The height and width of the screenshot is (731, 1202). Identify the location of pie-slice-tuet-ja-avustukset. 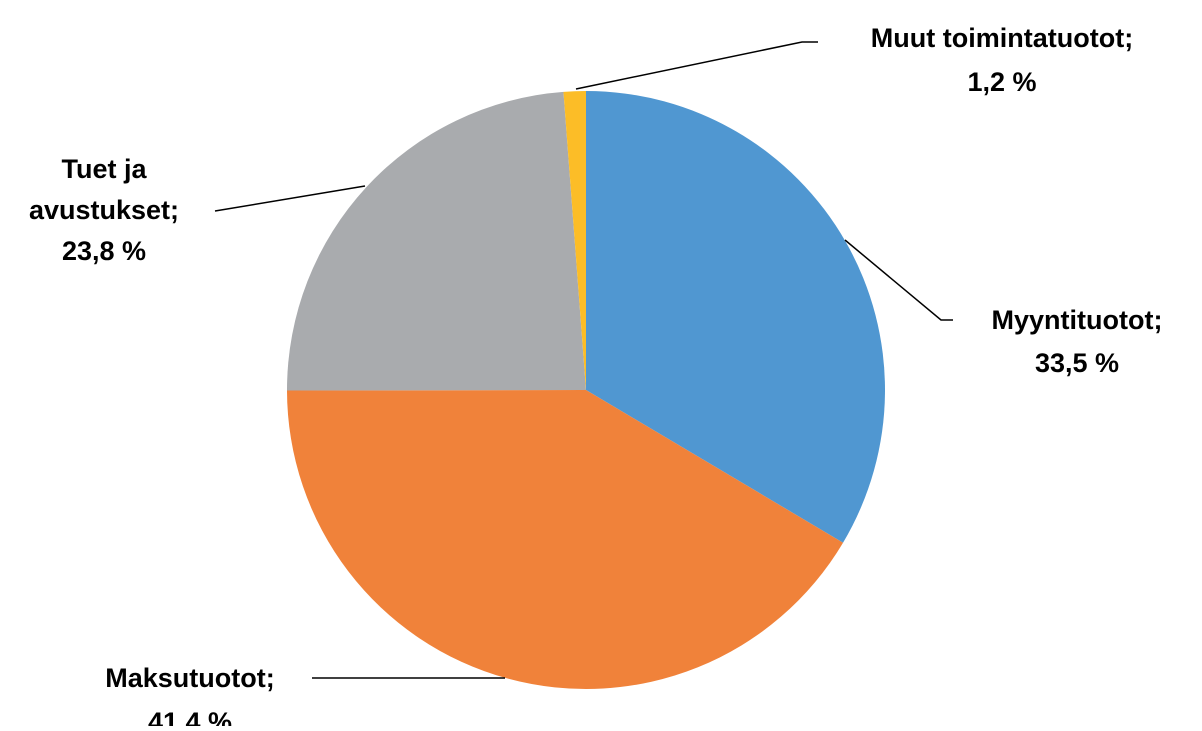
(436, 241).